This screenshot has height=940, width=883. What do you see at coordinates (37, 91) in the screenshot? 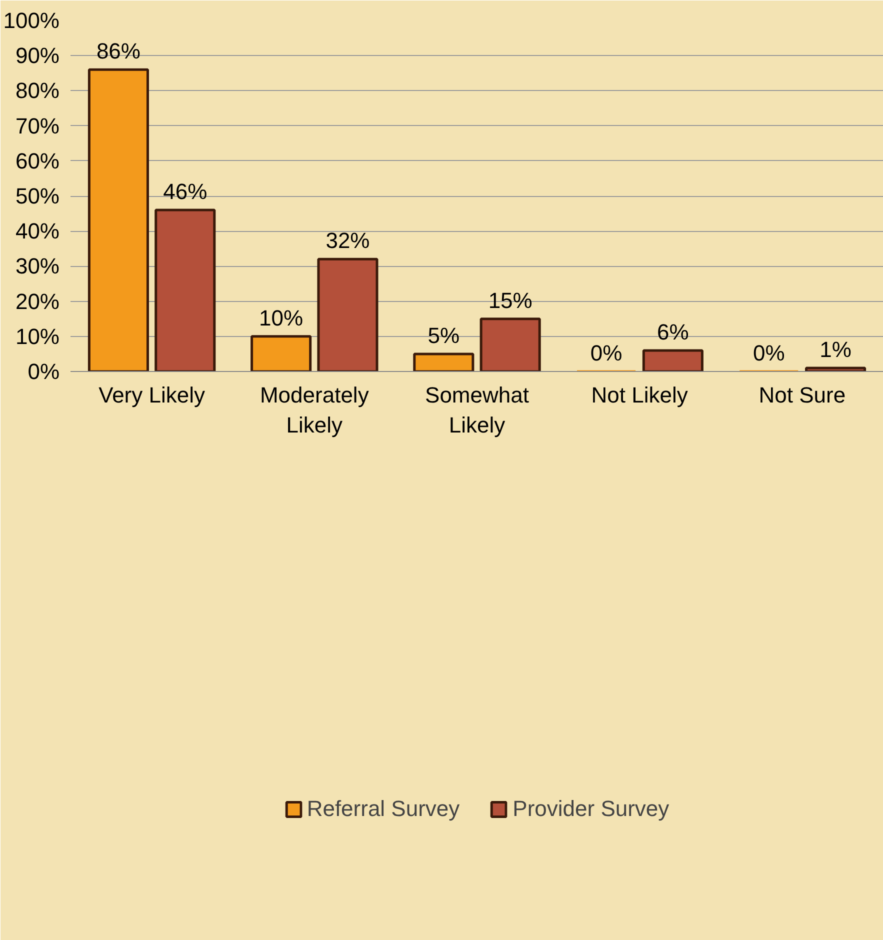
I see `y-tick-label: 80%` at bounding box center [37, 91].